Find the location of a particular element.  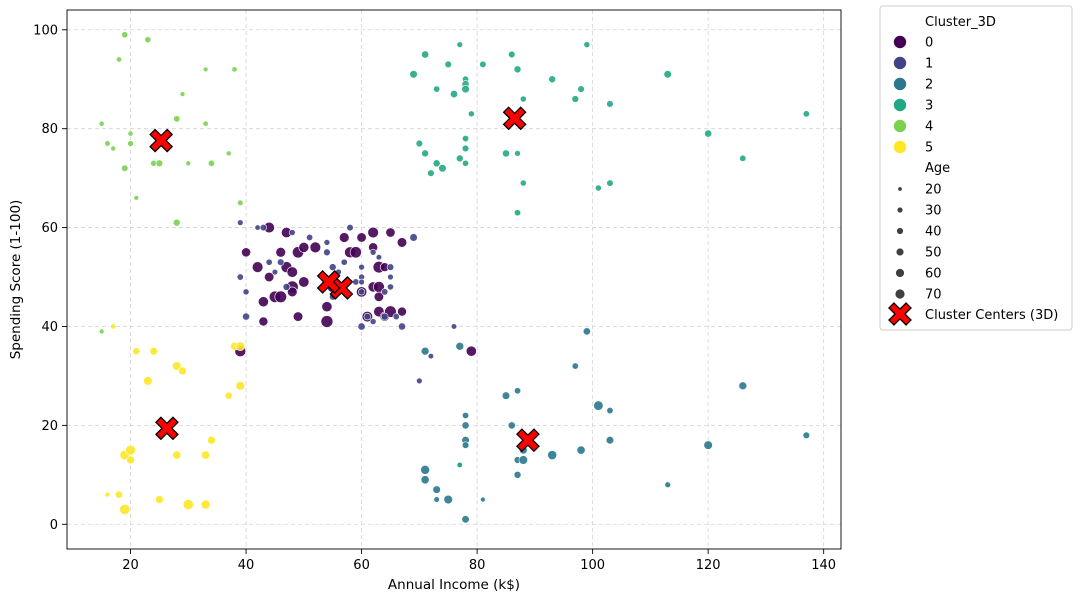

legend-centers-label: Cluster Centers (3D) is located at coordinates (991, 315).